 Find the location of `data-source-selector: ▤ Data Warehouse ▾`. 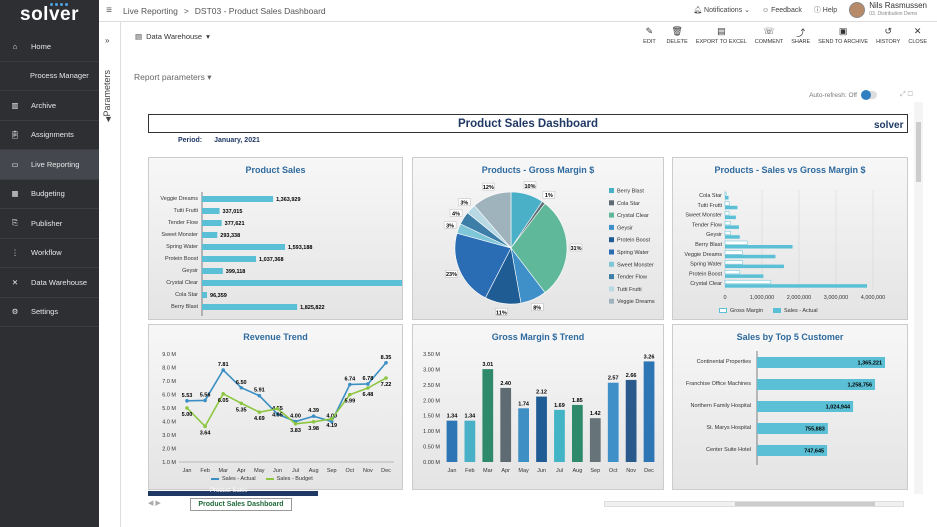

data-source-selector: ▤ Data Warehouse ▾ is located at coordinates (172, 36).